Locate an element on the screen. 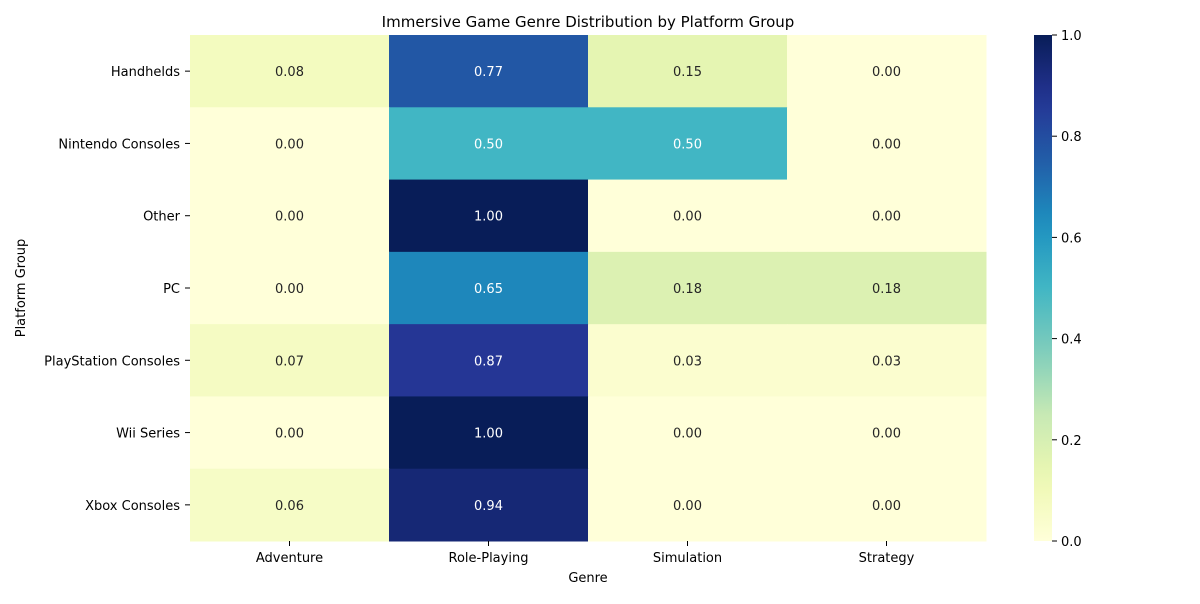 Image resolution: width=1200 pixels, height=604 pixels. y-tick-label: PlayStation Consoles is located at coordinates (112, 361).